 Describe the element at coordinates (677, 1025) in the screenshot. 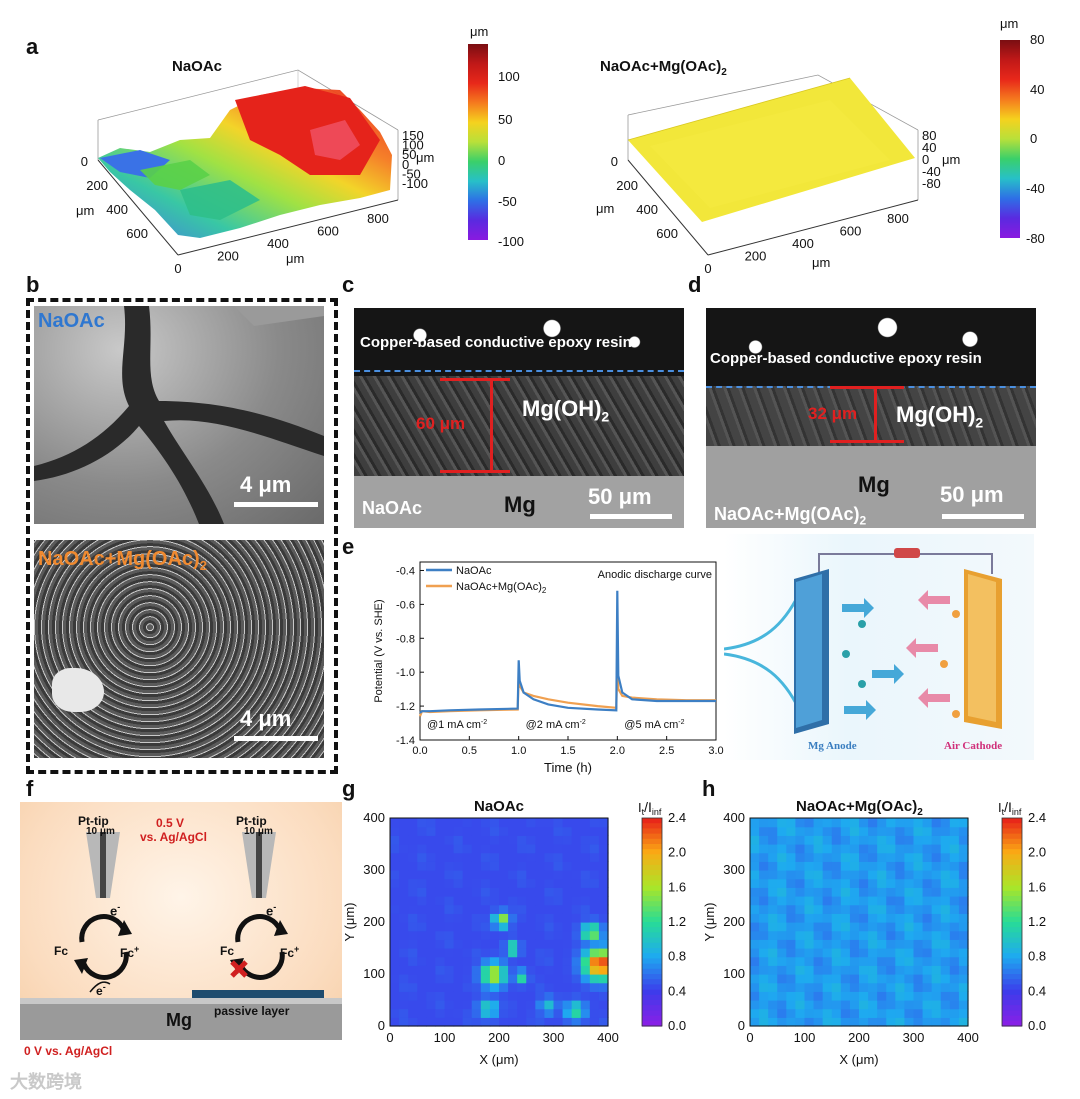

I see `g-cbar-tick-6: 0.0` at that location.